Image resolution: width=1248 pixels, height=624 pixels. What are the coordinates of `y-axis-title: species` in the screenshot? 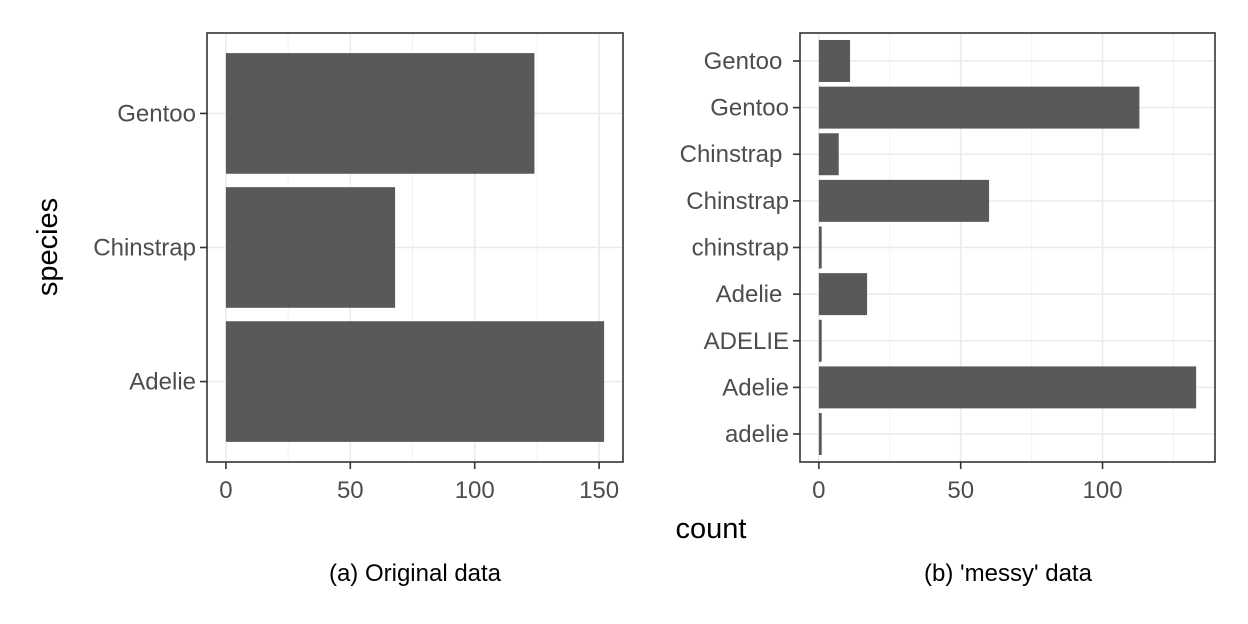 It's located at (48, 247).